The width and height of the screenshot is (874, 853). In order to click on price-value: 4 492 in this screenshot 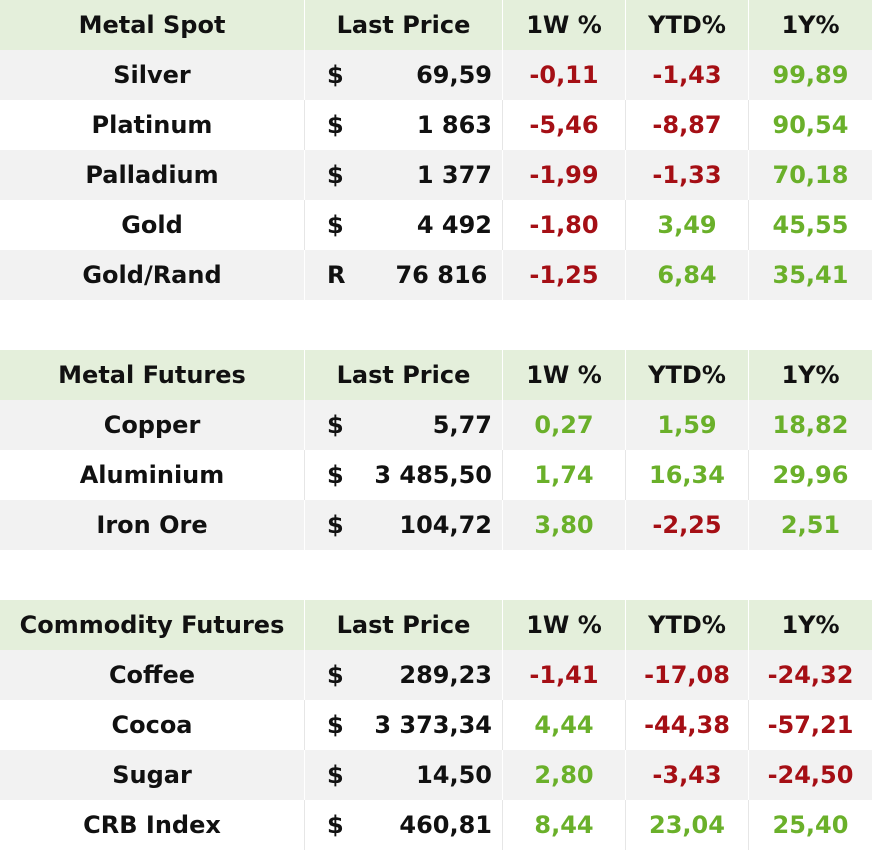, I will do `click(454, 225)`.